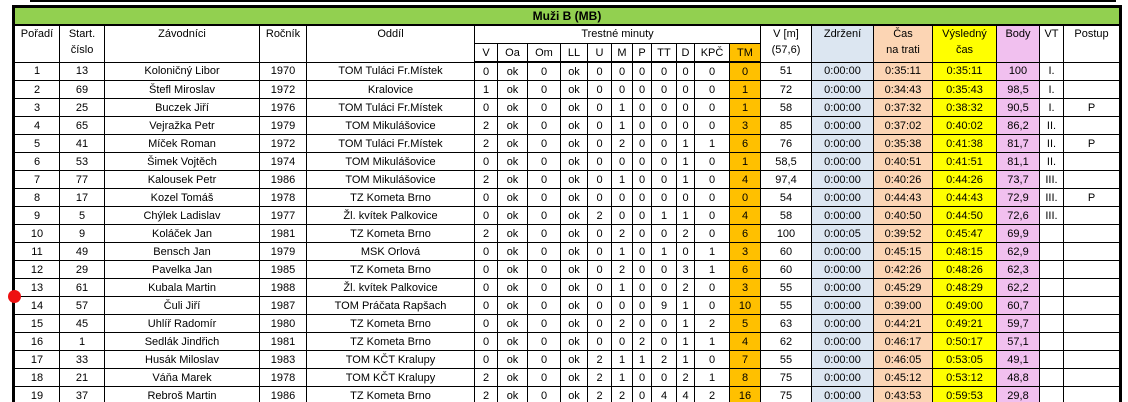  I want to click on cell-result-time: 0:44:50, so click(964, 215).